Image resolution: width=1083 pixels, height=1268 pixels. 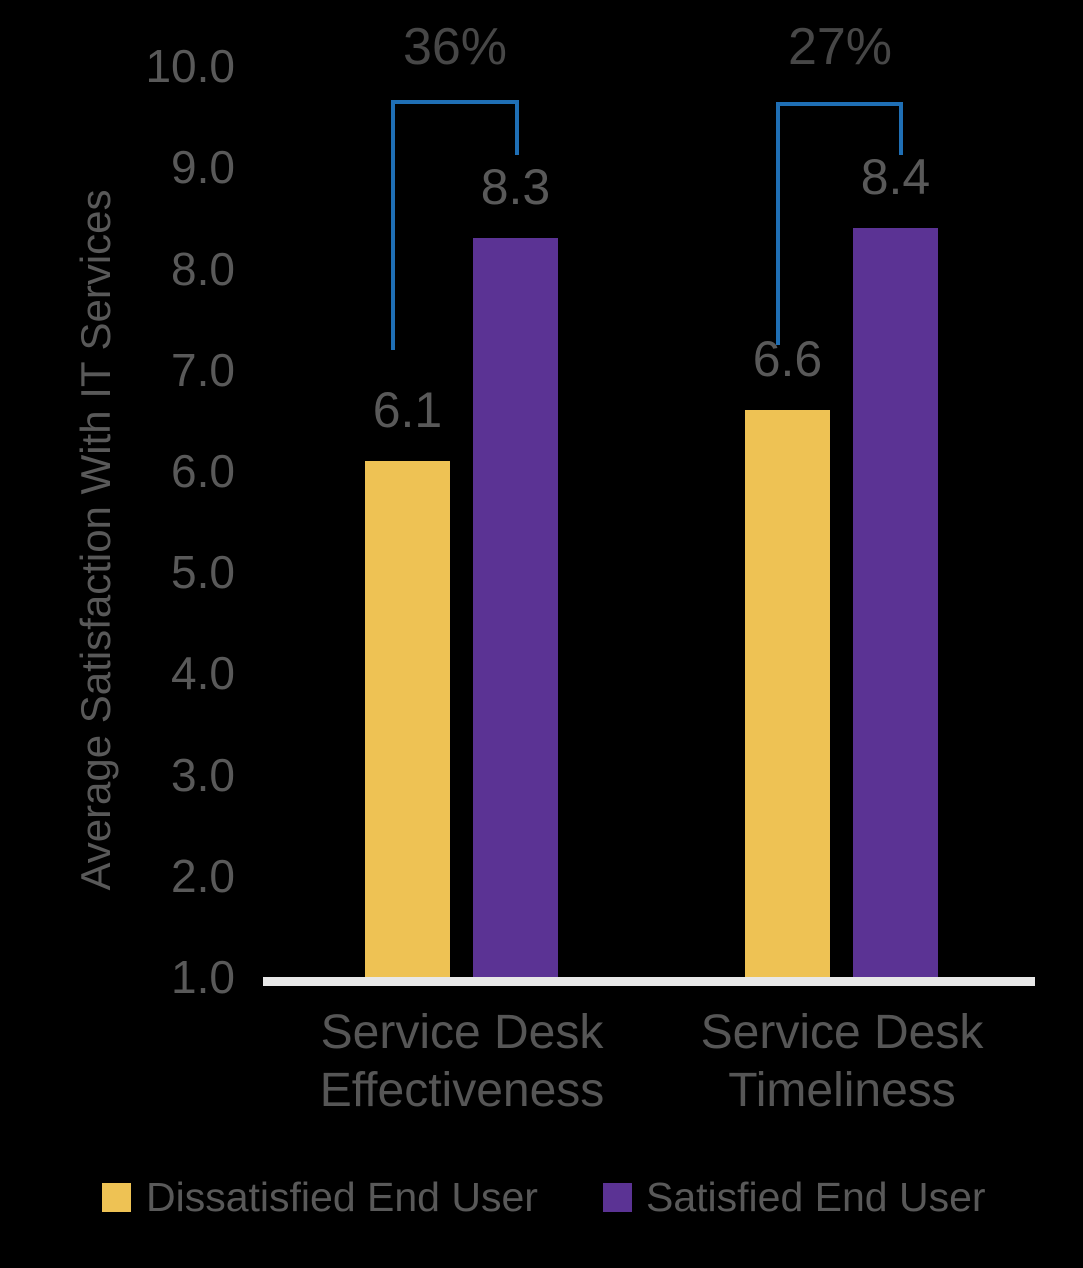 I want to click on difference-bracket-effectiveness-top, so click(x=455, y=102).